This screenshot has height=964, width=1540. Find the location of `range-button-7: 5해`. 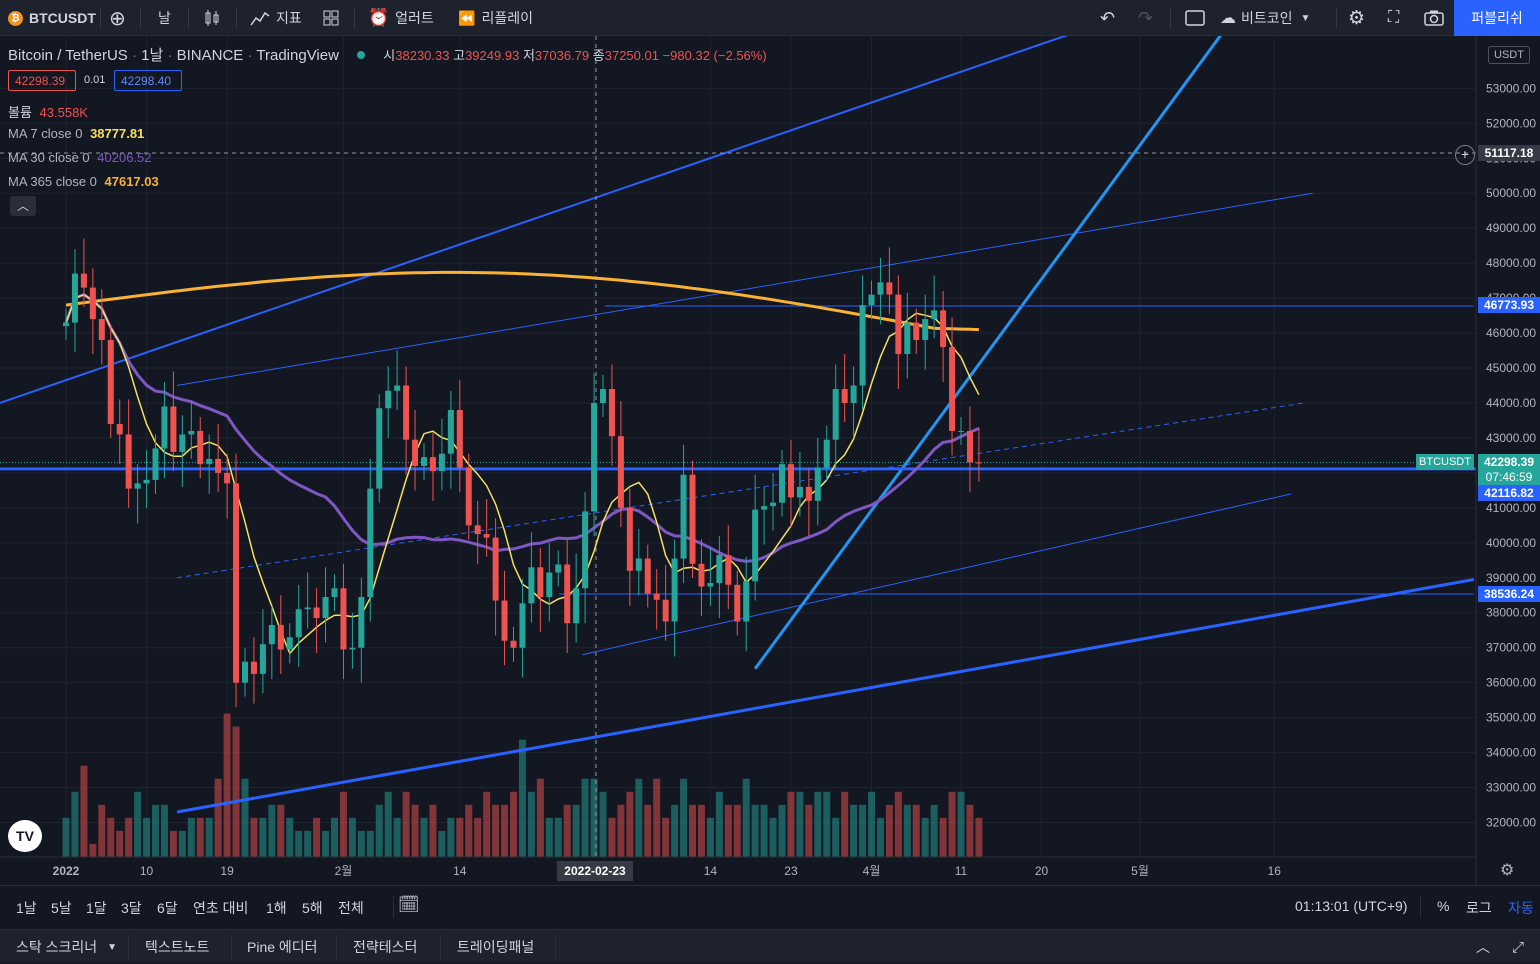

range-button-7: 5해 is located at coordinates (312, 908).